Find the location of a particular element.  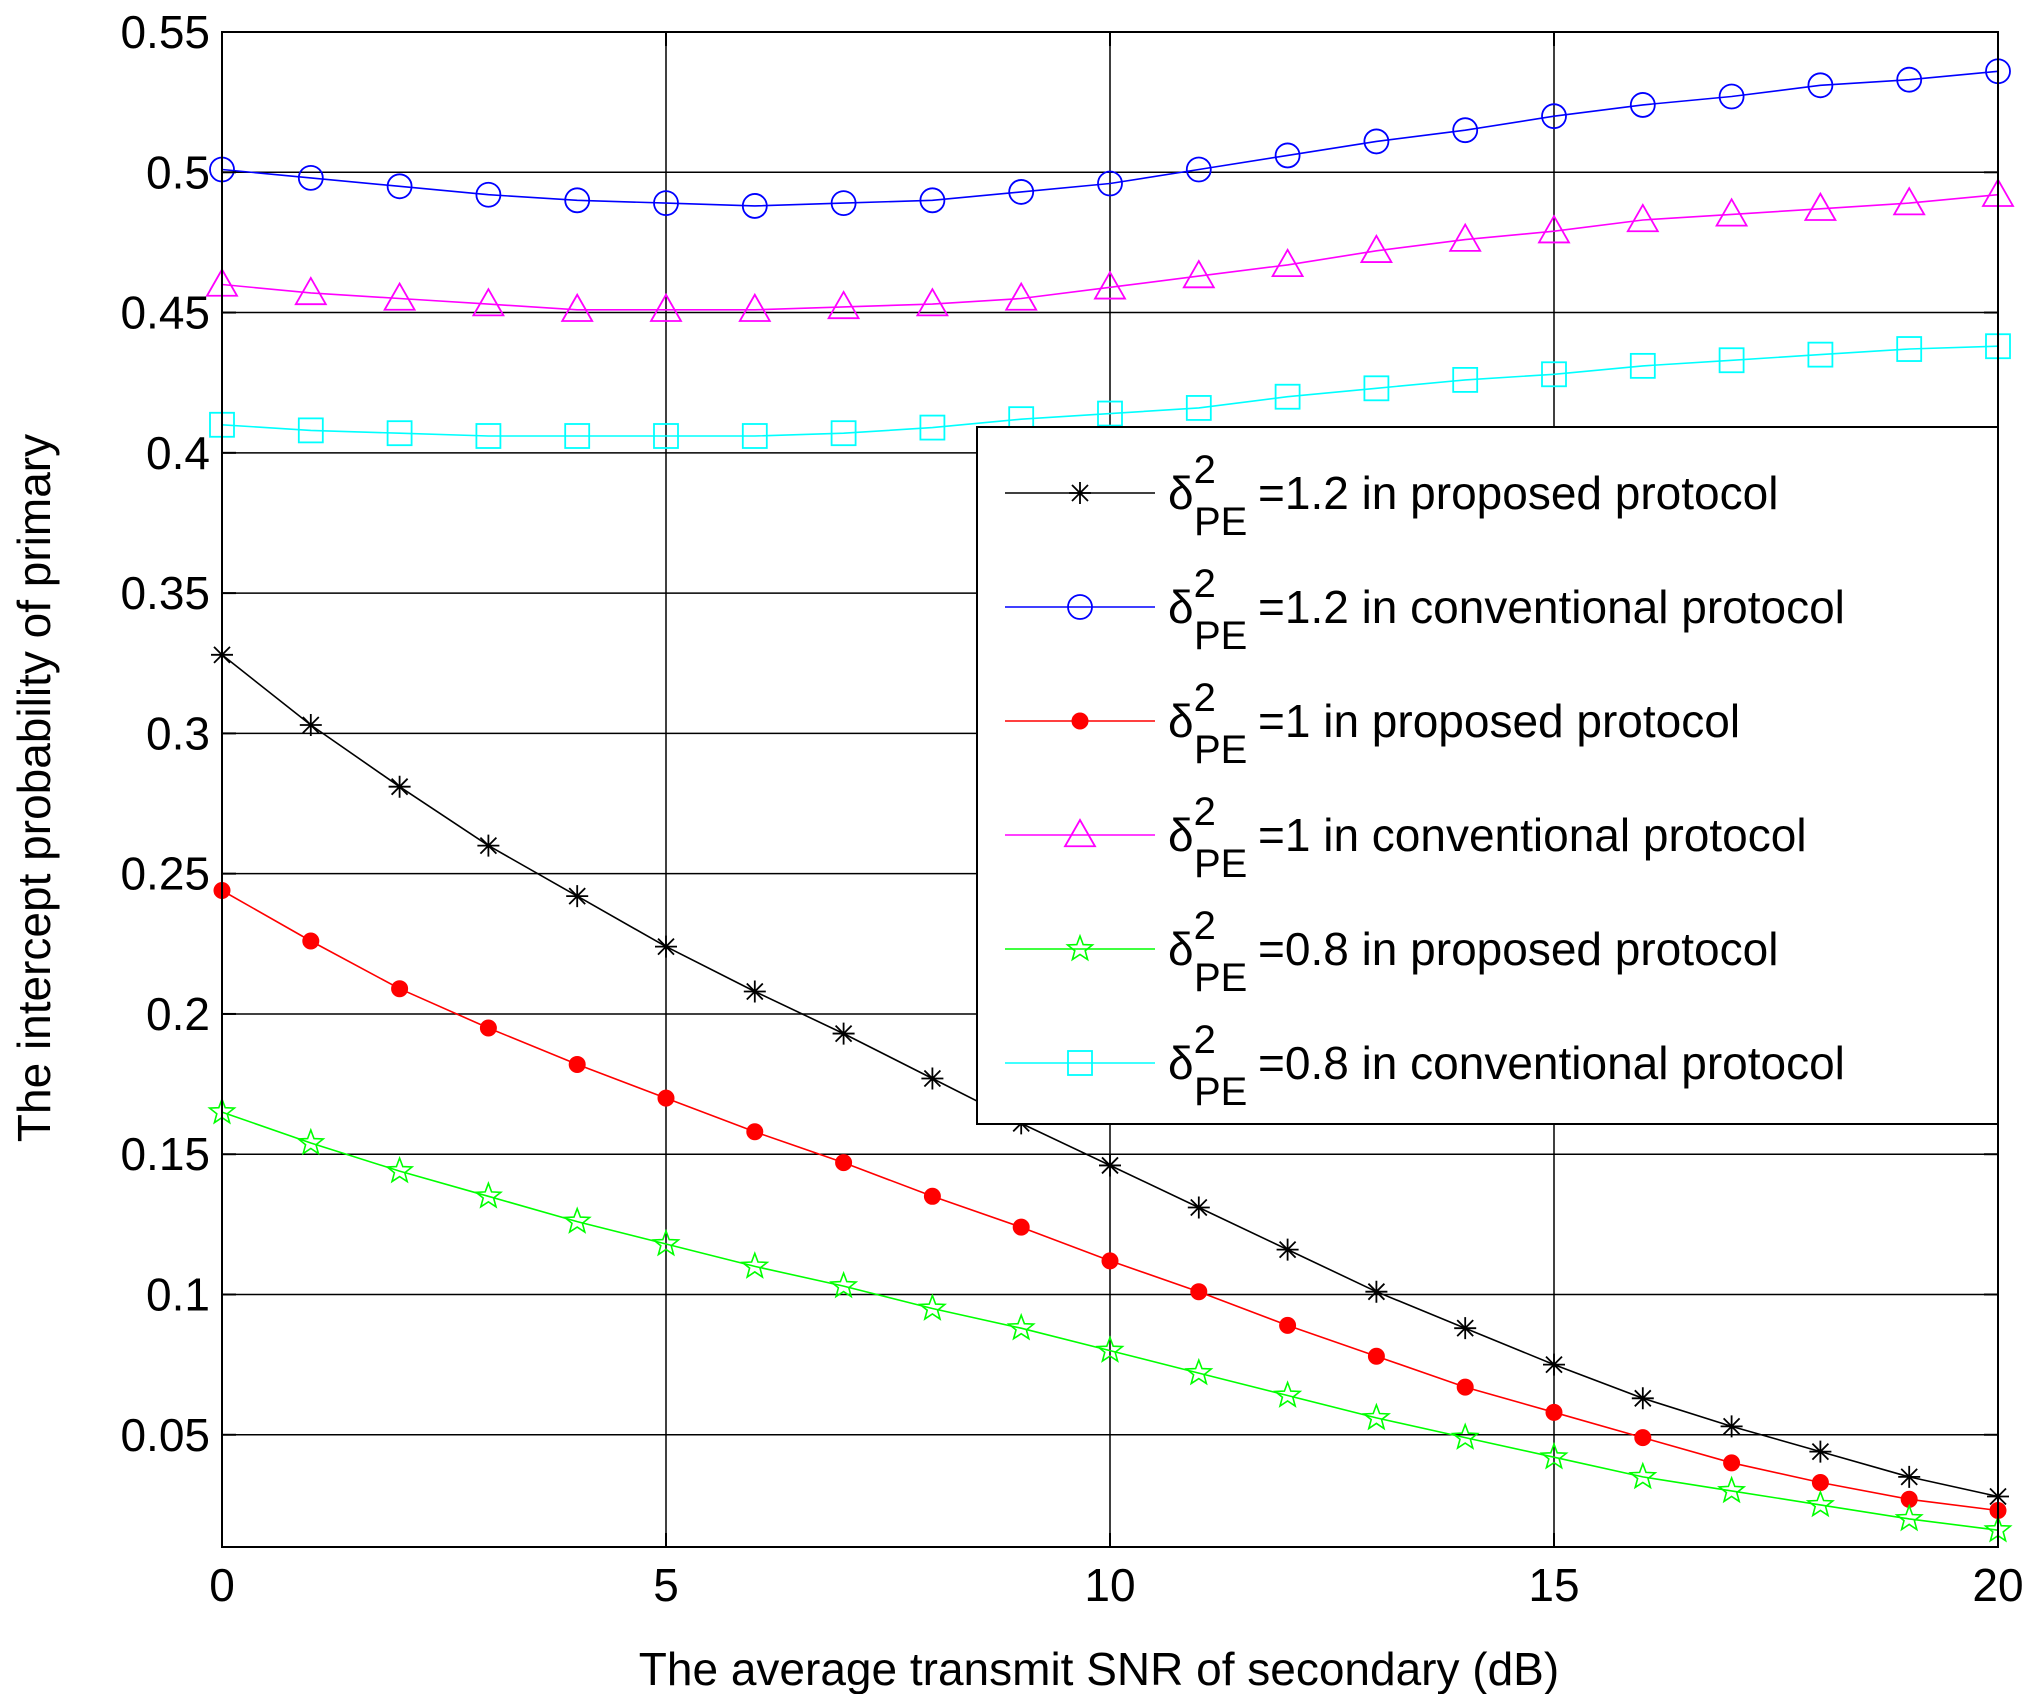

x-tick-label: 20 is located at coordinates (1997, 1585).